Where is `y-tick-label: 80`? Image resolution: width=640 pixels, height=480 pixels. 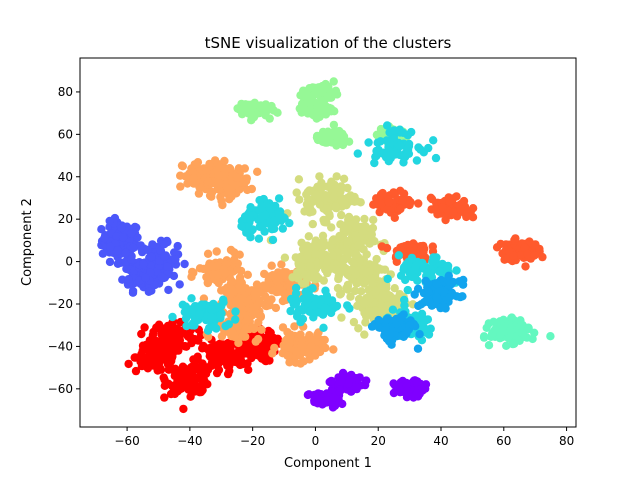
y-tick-label: 80 is located at coordinates (65, 92).